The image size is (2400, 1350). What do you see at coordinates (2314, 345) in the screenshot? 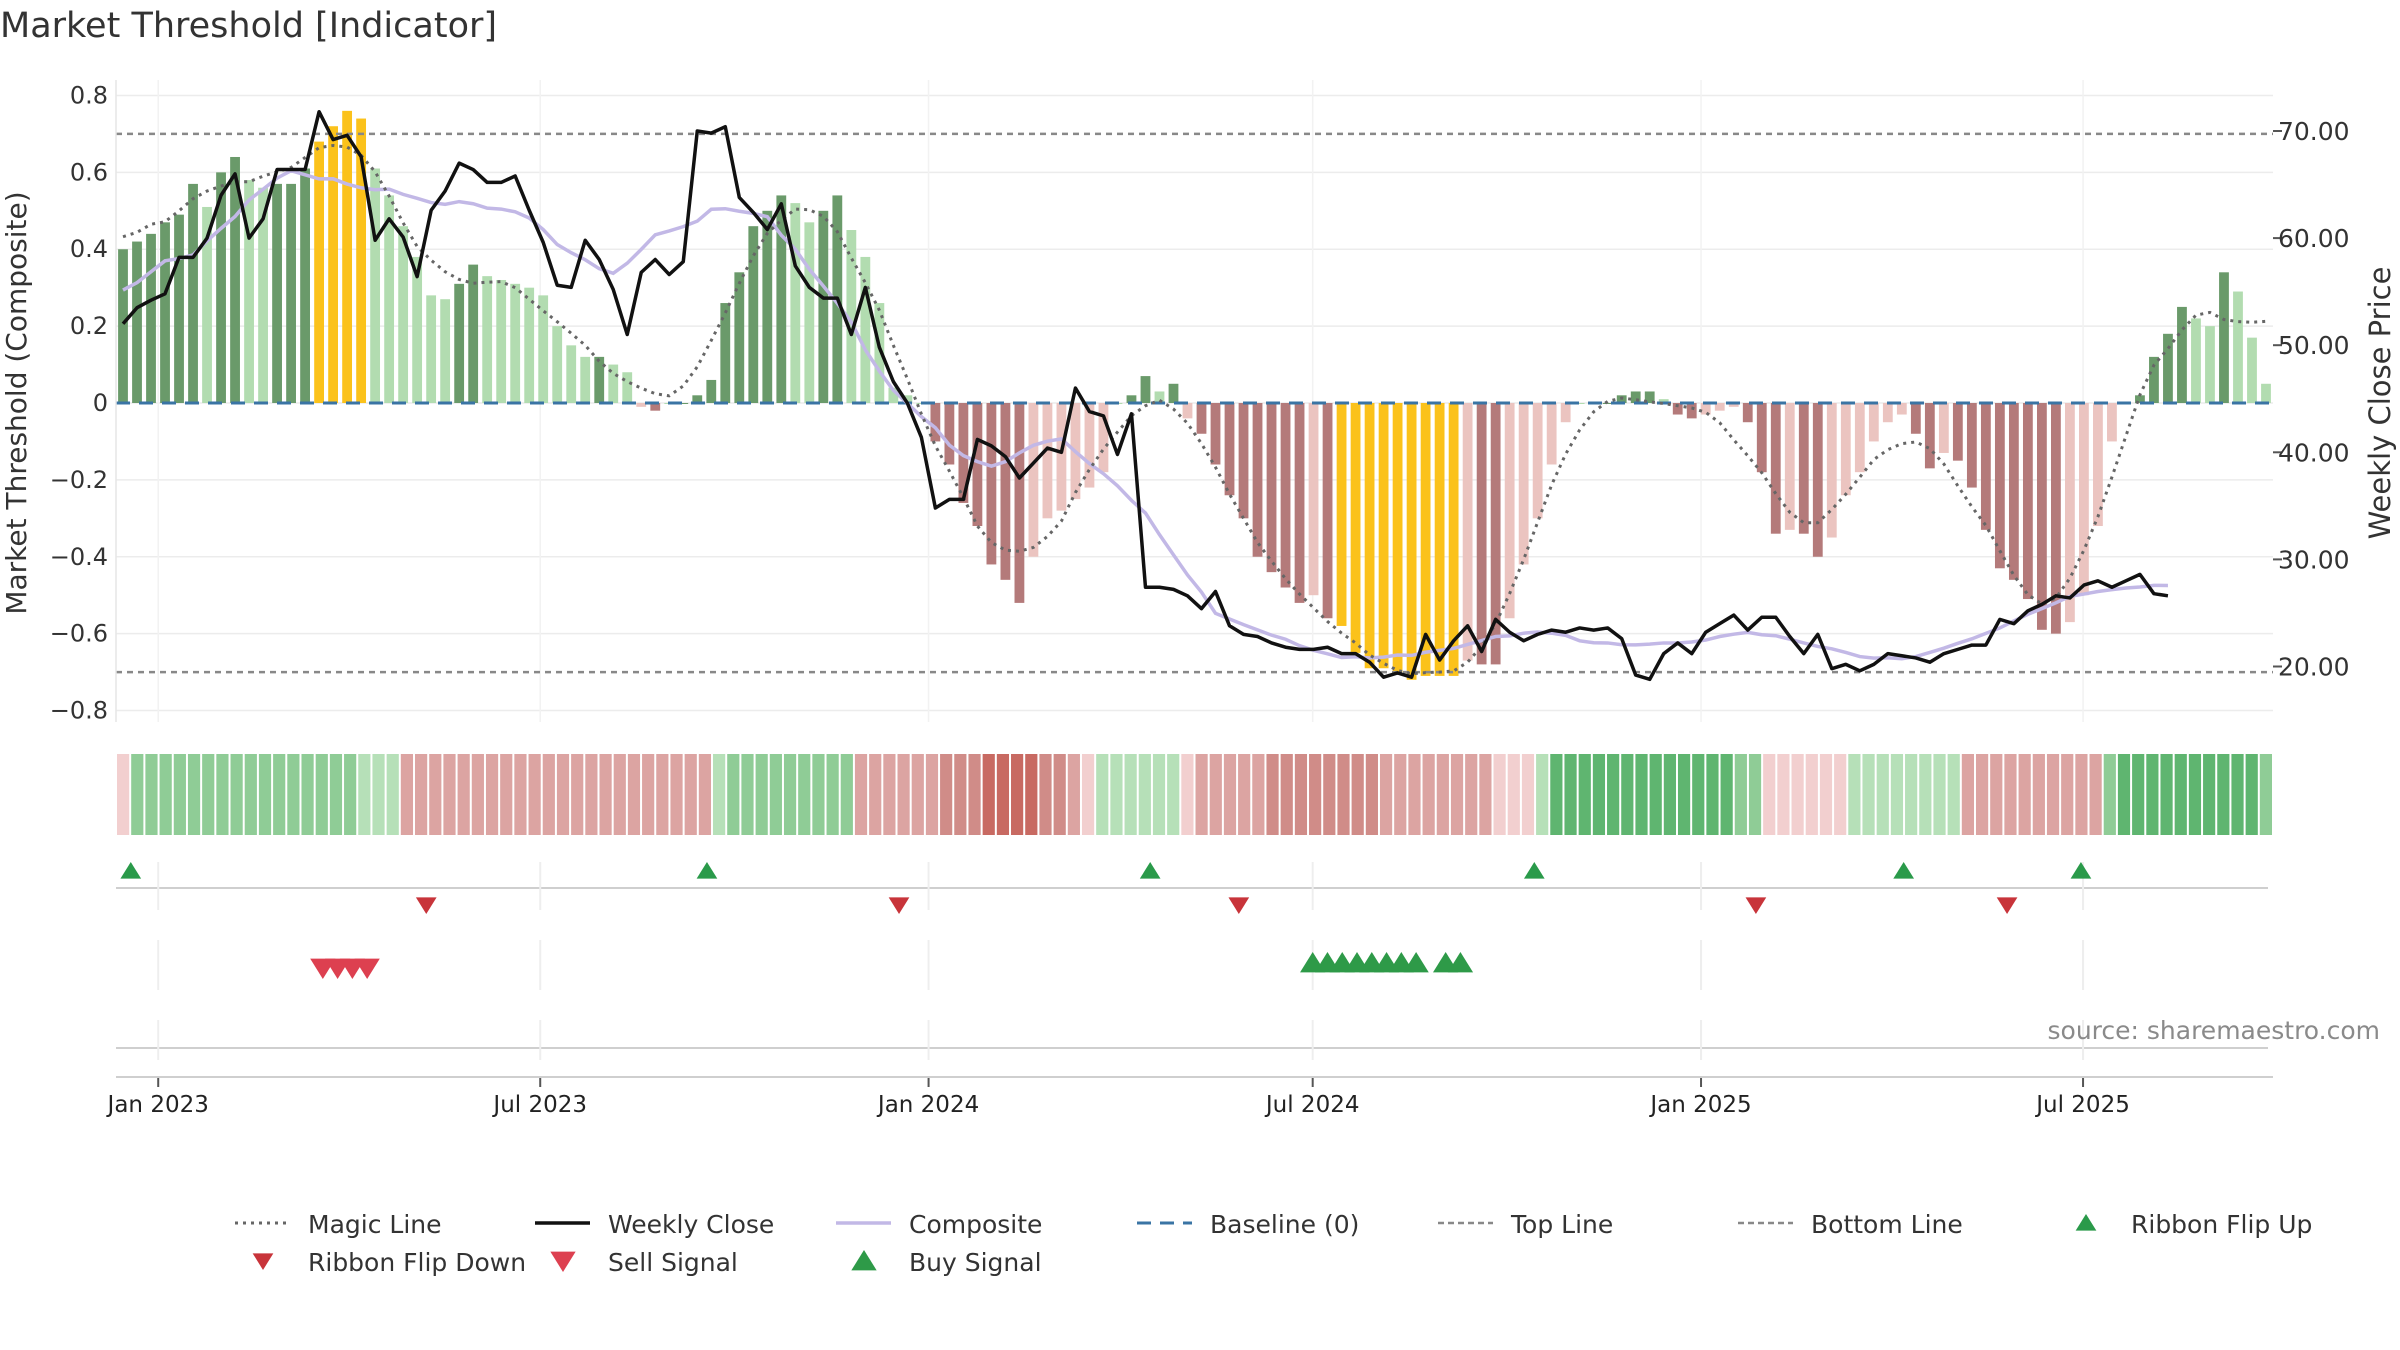
I see `y2-tick-label: 50.00` at bounding box center [2314, 345].